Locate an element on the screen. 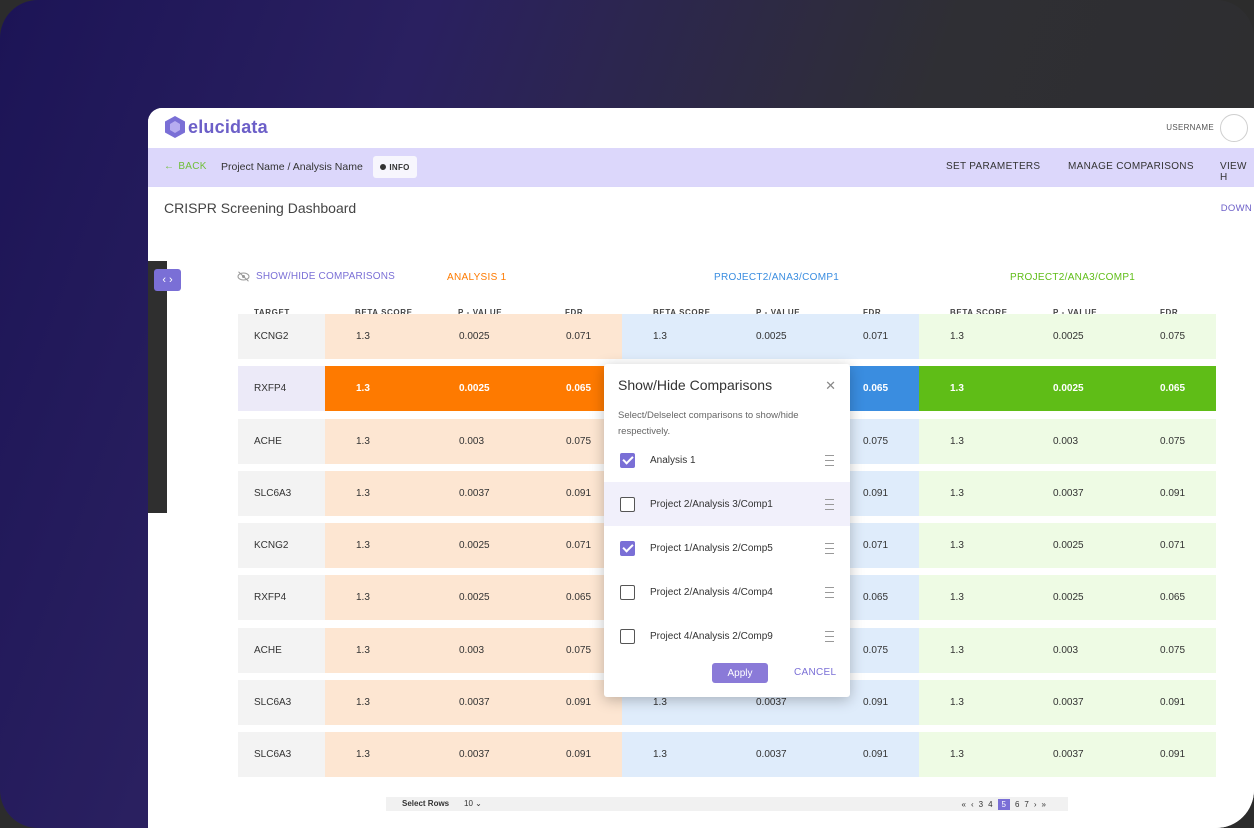 The height and width of the screenshot is (828, 1254). group-g1-cells: 1.3 0.0025 0.071 is located at coordinates (473, 336).